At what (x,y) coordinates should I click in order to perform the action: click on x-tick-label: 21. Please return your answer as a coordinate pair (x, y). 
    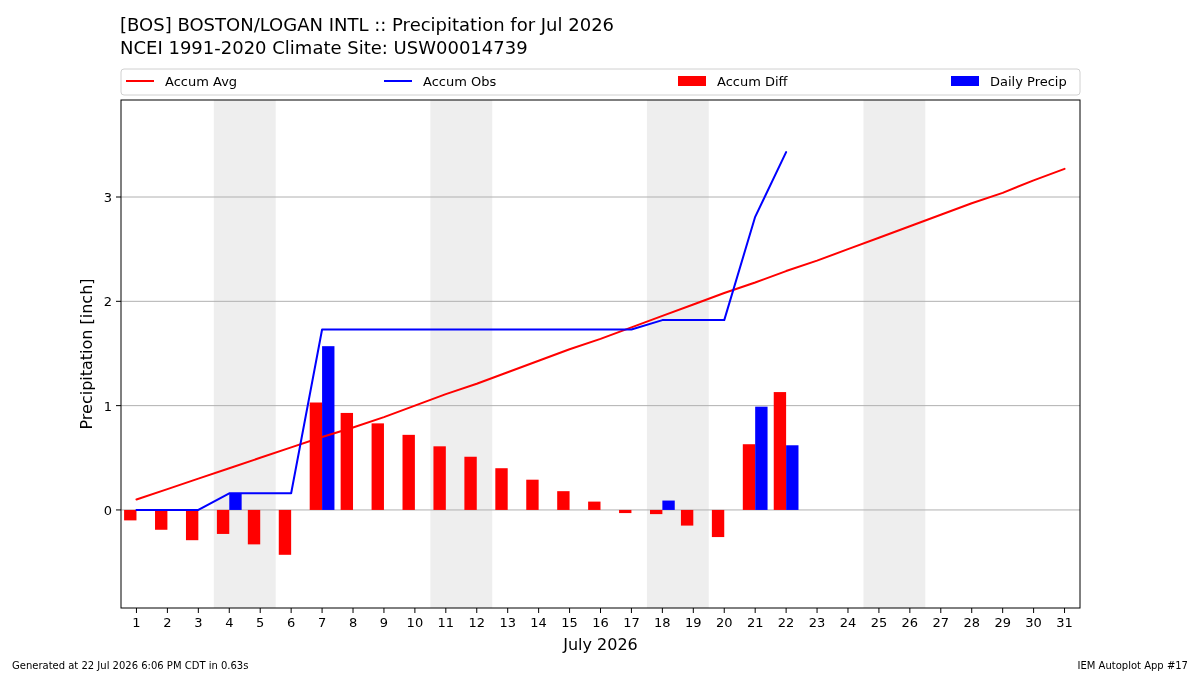
    Looking at the image, I should click on (755, 622).